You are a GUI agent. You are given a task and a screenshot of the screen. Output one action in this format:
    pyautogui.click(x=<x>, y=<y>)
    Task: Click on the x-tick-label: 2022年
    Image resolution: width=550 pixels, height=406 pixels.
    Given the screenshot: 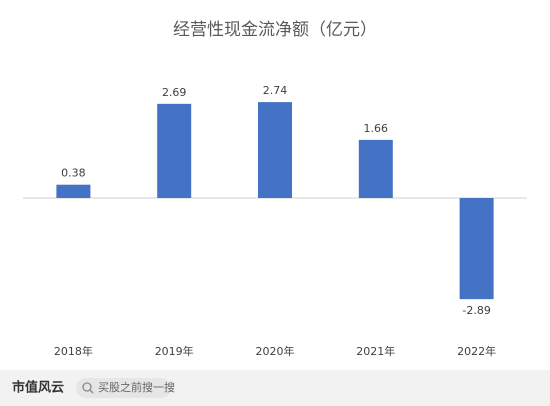 What is the action you would take?
    pyautogui.click(x=476, y=351)
    